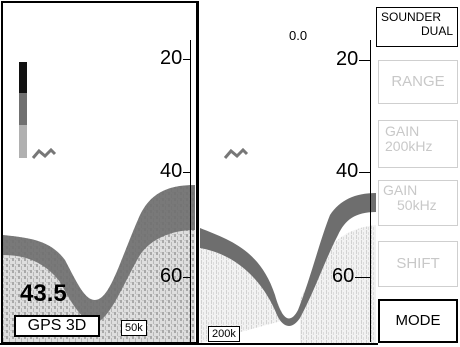 The image size is (460, 347). I want to click on shift-button: SHIFT, so click(418, 264).